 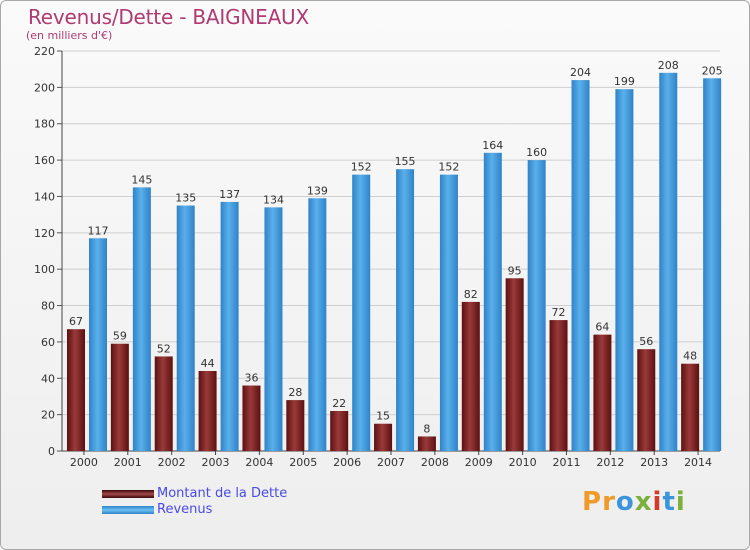 What do you see at coordinates (405, 161) in the screenshot?
I see `data-label-revenus: 155` at bounding box center [405, 161].